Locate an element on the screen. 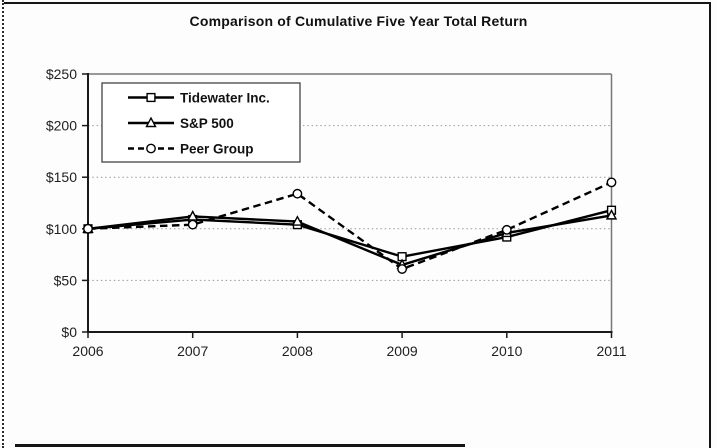  y-tick-label: $0 is located at coordinates (69, 332).